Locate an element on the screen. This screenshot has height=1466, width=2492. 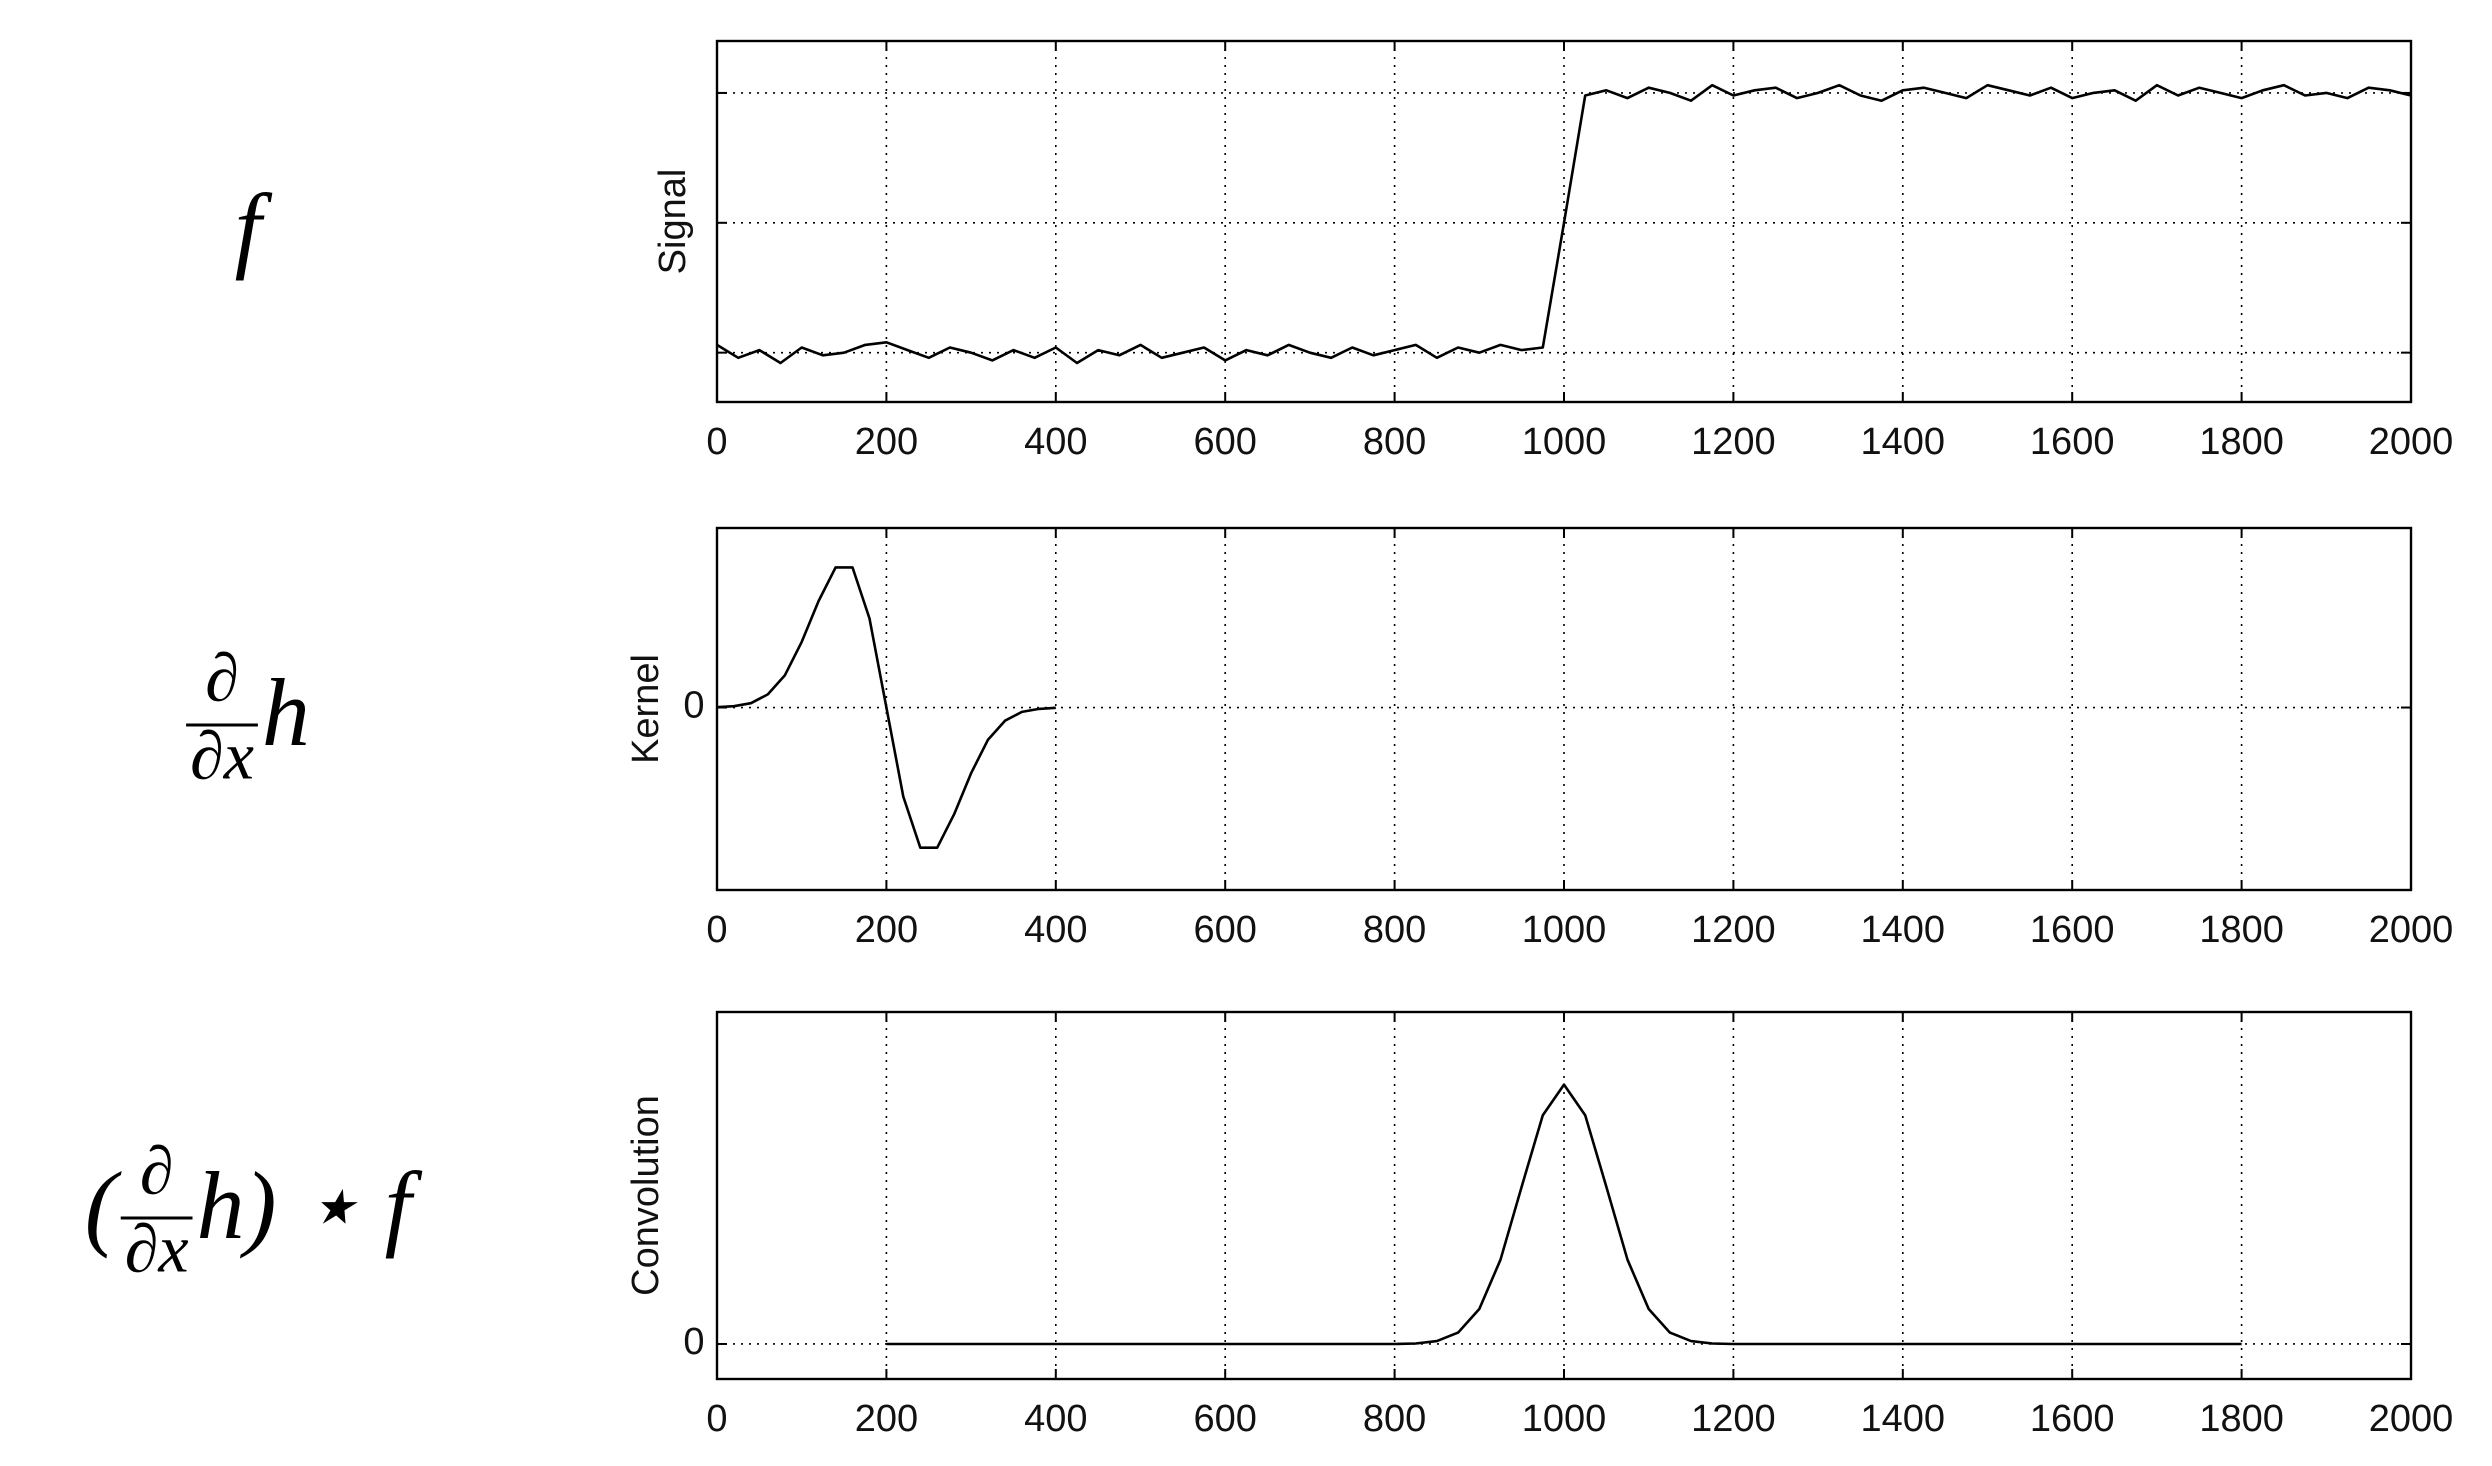
math-text: f is located at coordinates (254, 227).